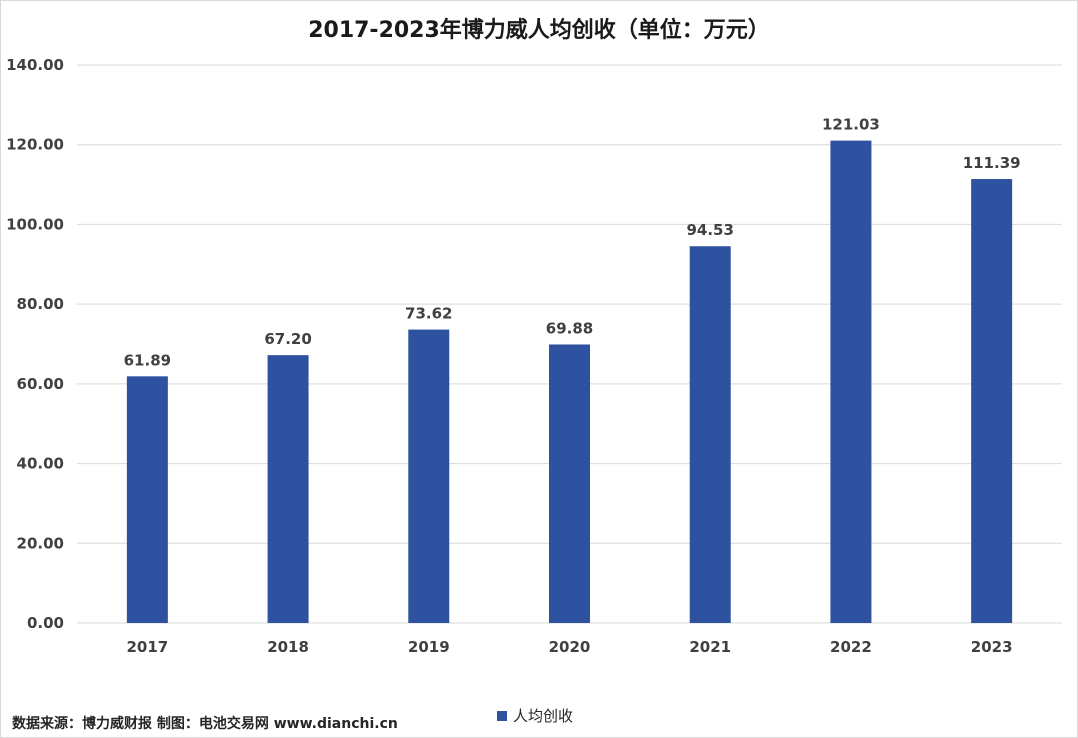 The image size is (1078, 738). What do you see at coordinates (570, 647) in the screenshot?
I see `x-tick-label: 2020` at bounding box center [570, 647].